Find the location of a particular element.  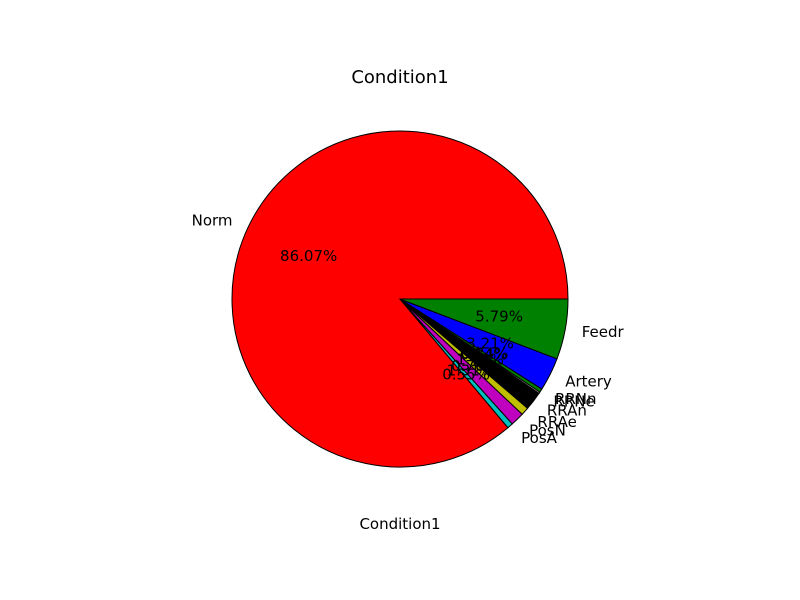

slice-label-feedr: Feedr is located at coordinates (603, 332).